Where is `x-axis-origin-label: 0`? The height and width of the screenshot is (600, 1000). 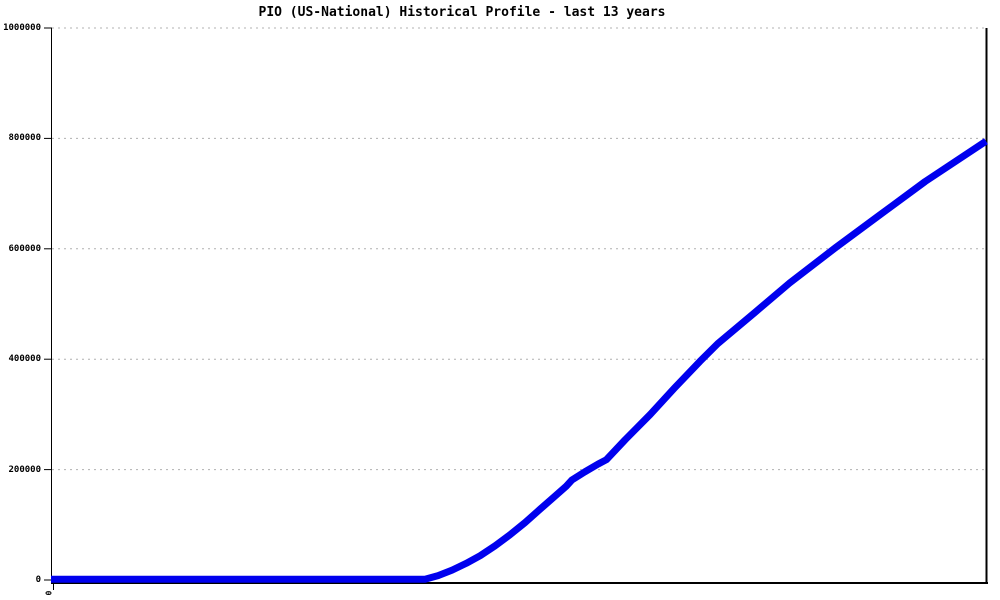
x-axis-origin-label: 0 is located at coordinates (48, 593).